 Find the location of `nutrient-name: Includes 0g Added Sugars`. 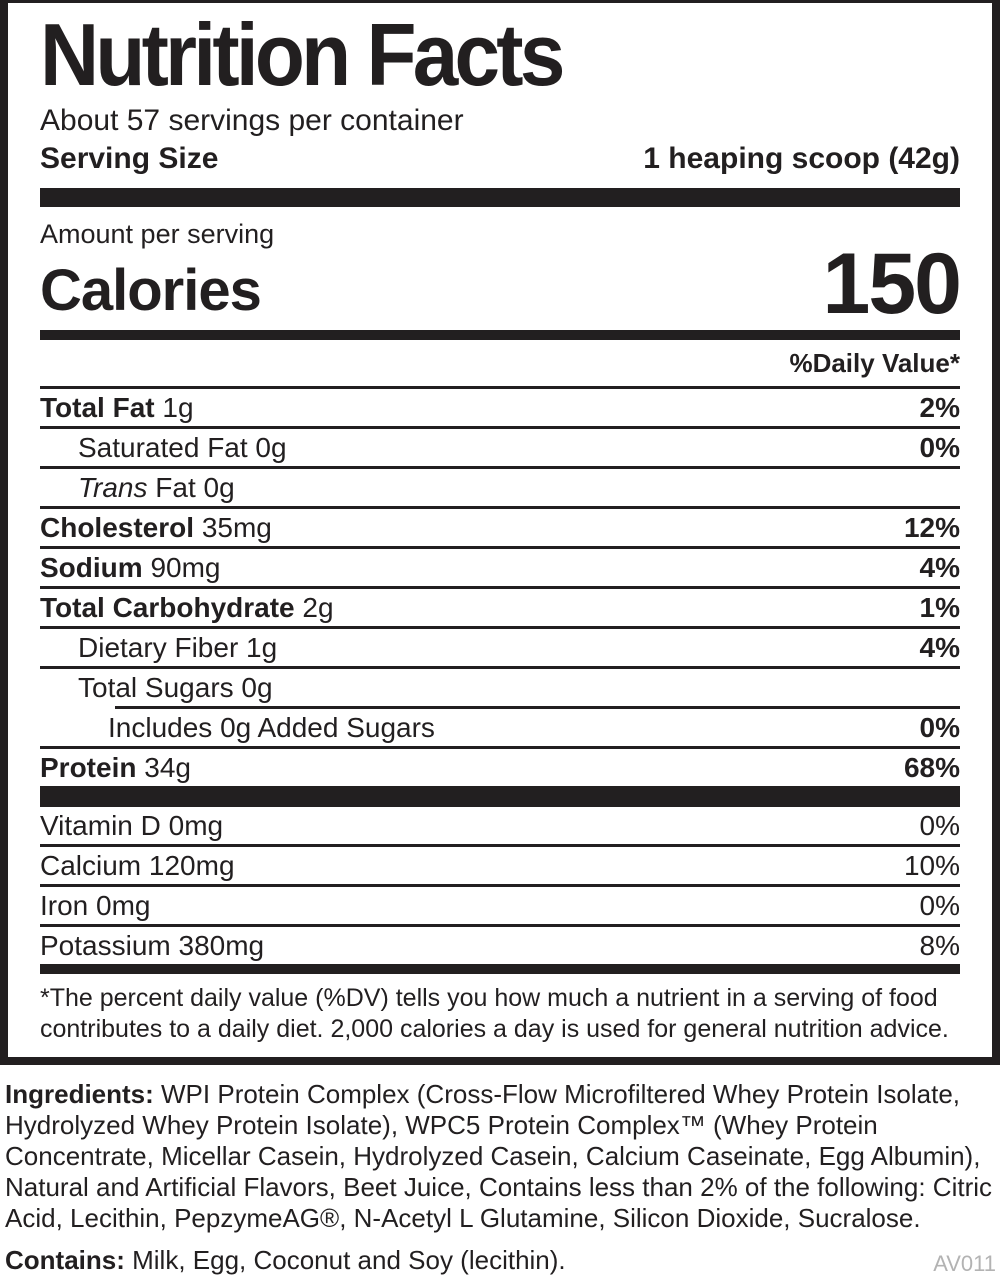

nutrient-name: Includes 0g Added Sugars is located at coordinates (271, 727).